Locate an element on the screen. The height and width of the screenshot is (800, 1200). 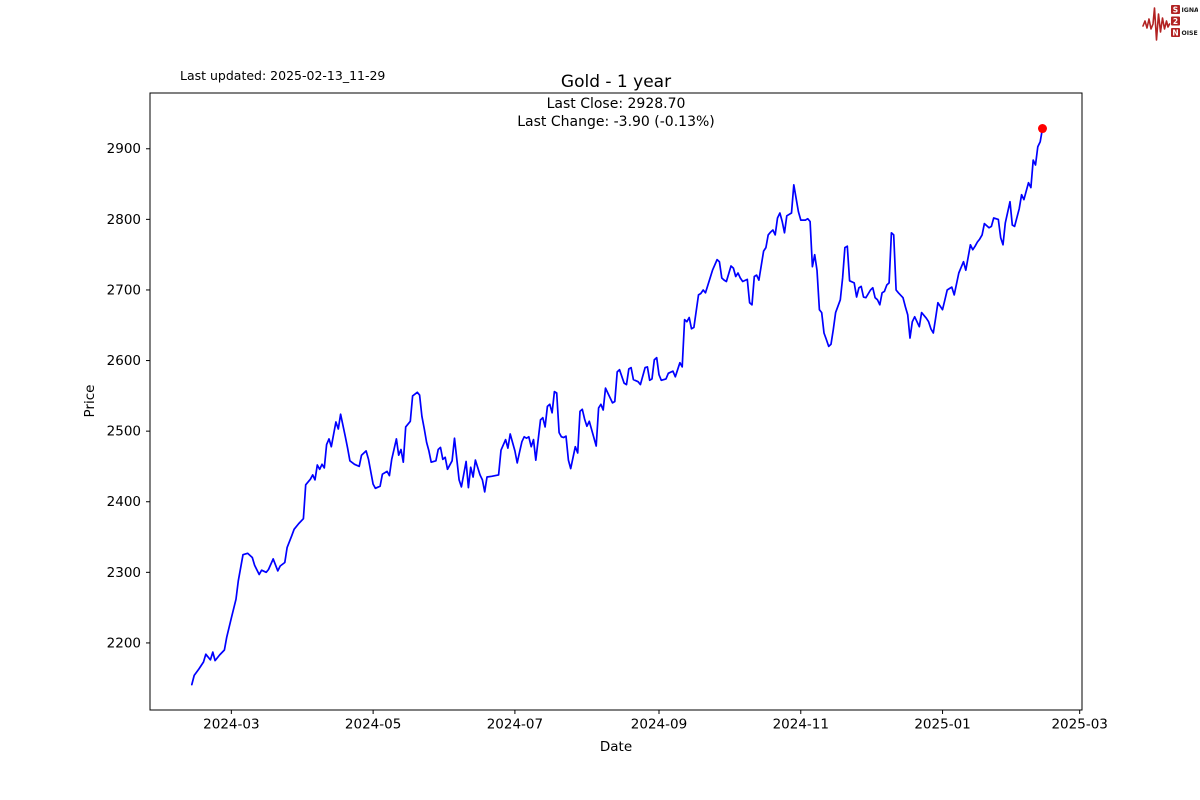
logo-letter-n: N is located at coordinates (1175, 32).